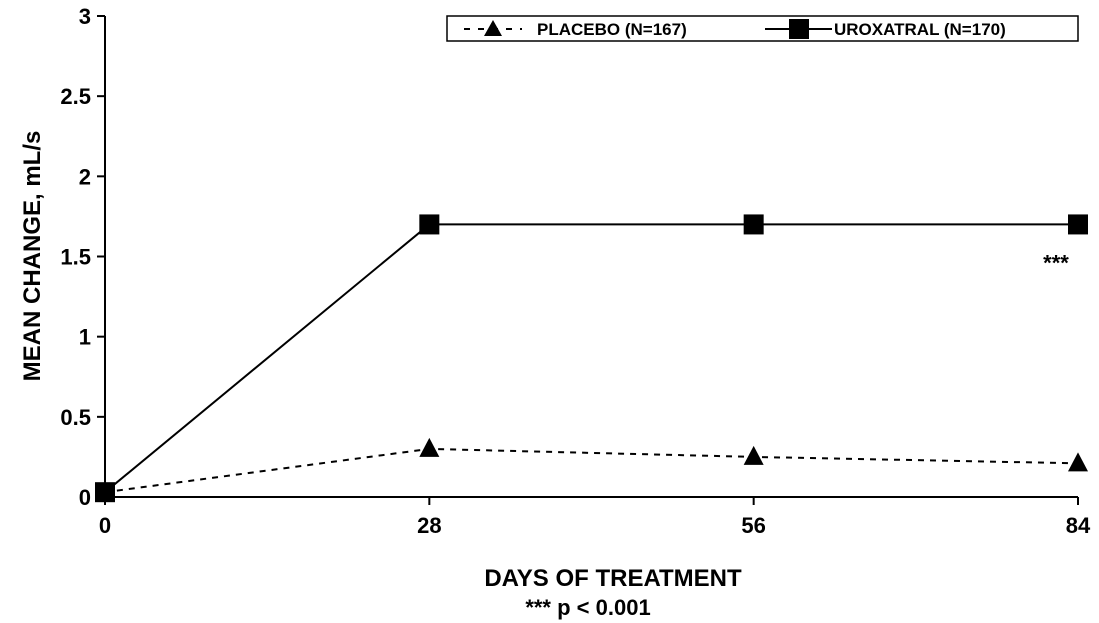  What do you see at coordinates (32, 256) in the screenshot?
I see `y-axis-title: MEAN CHANGE, mL/s` at bounding box center [32, 256].